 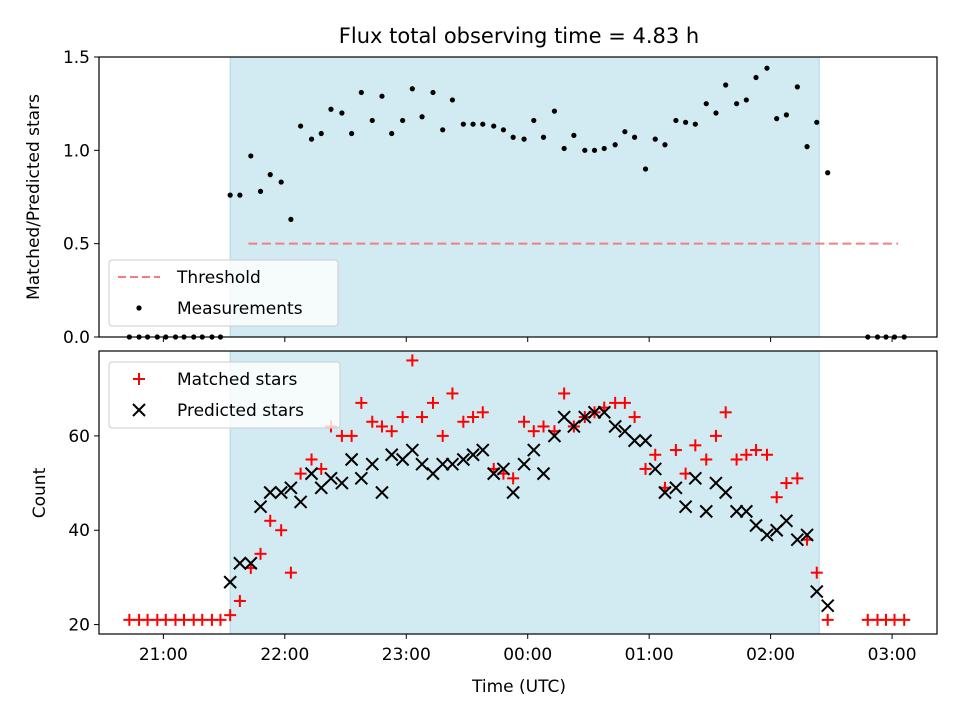 I want to click on bottom-y-ticks: 20 40 60, so click(x=83, y=531).